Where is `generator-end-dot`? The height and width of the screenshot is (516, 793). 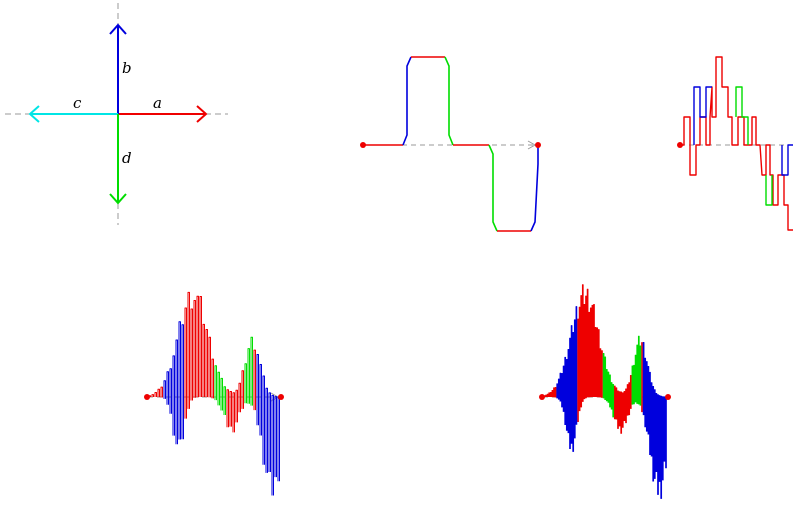
generator-end-dot is located at coordinates (538, 145).